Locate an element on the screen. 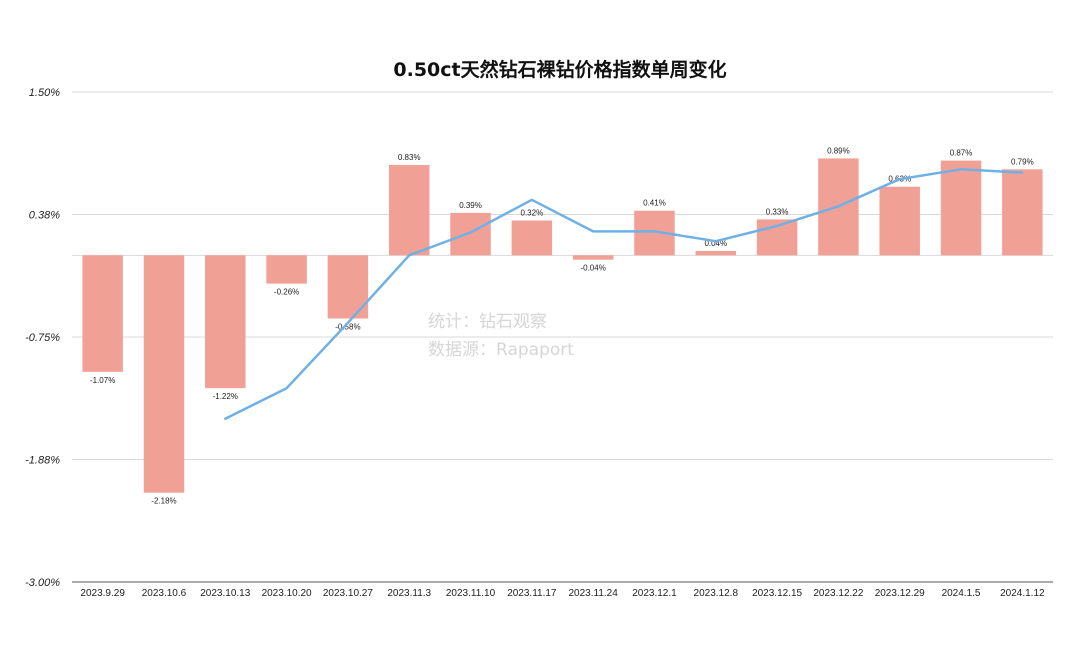  data-label: -2.18% is located at coordinates (163, 501).